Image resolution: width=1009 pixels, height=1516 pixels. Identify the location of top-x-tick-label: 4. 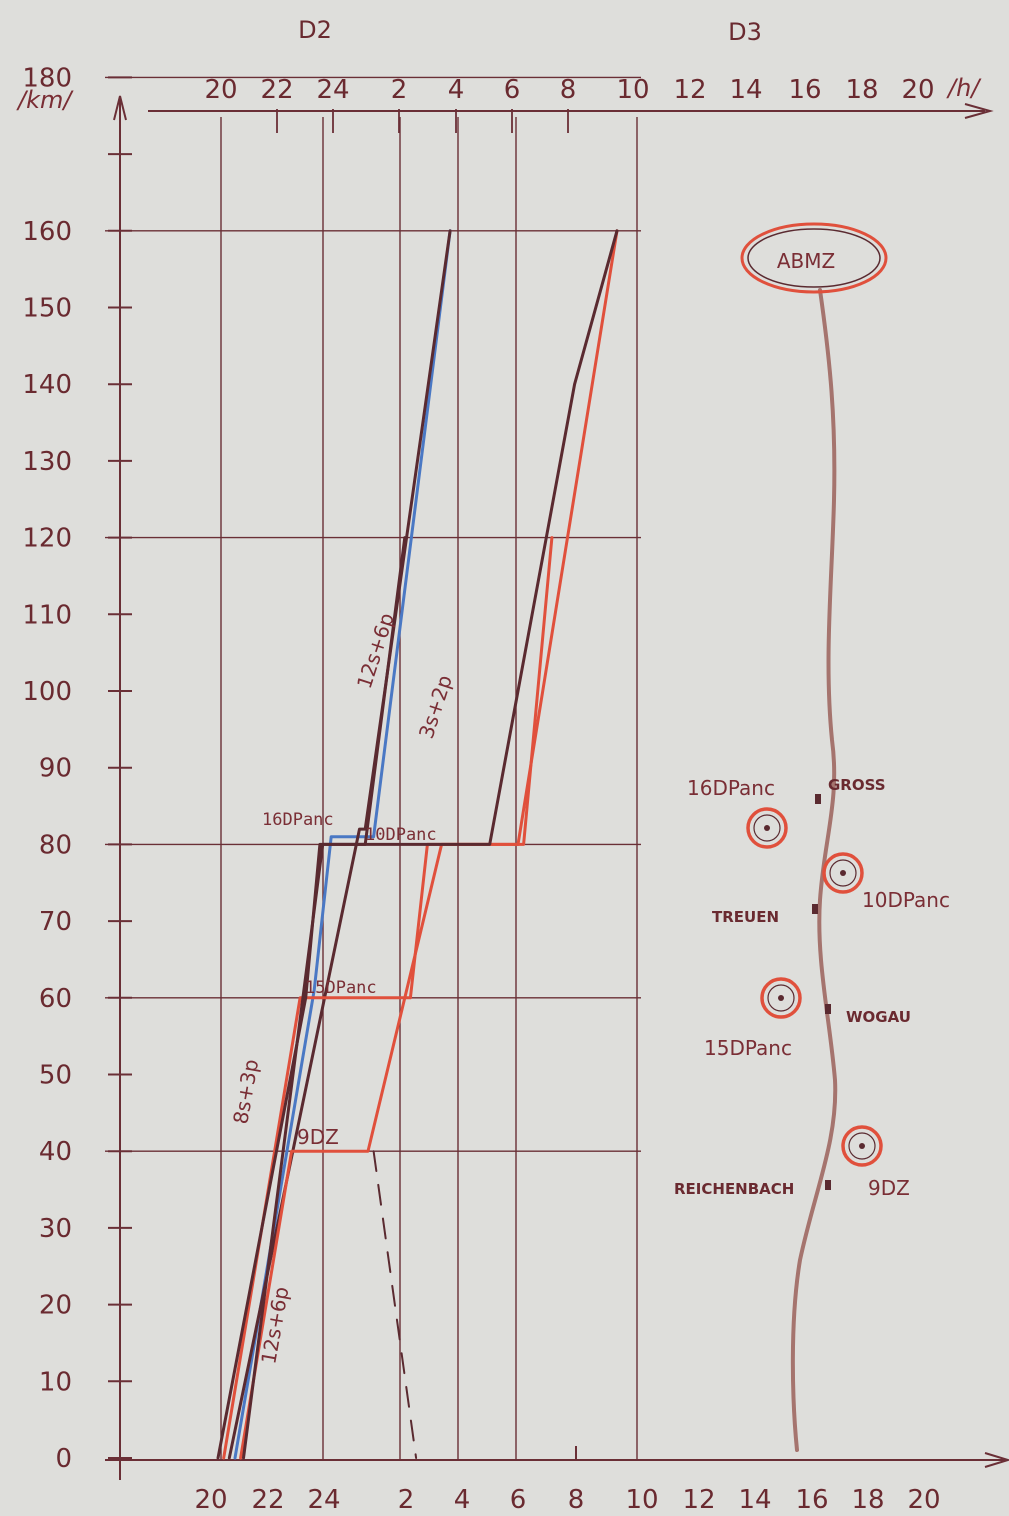
(456, 90).